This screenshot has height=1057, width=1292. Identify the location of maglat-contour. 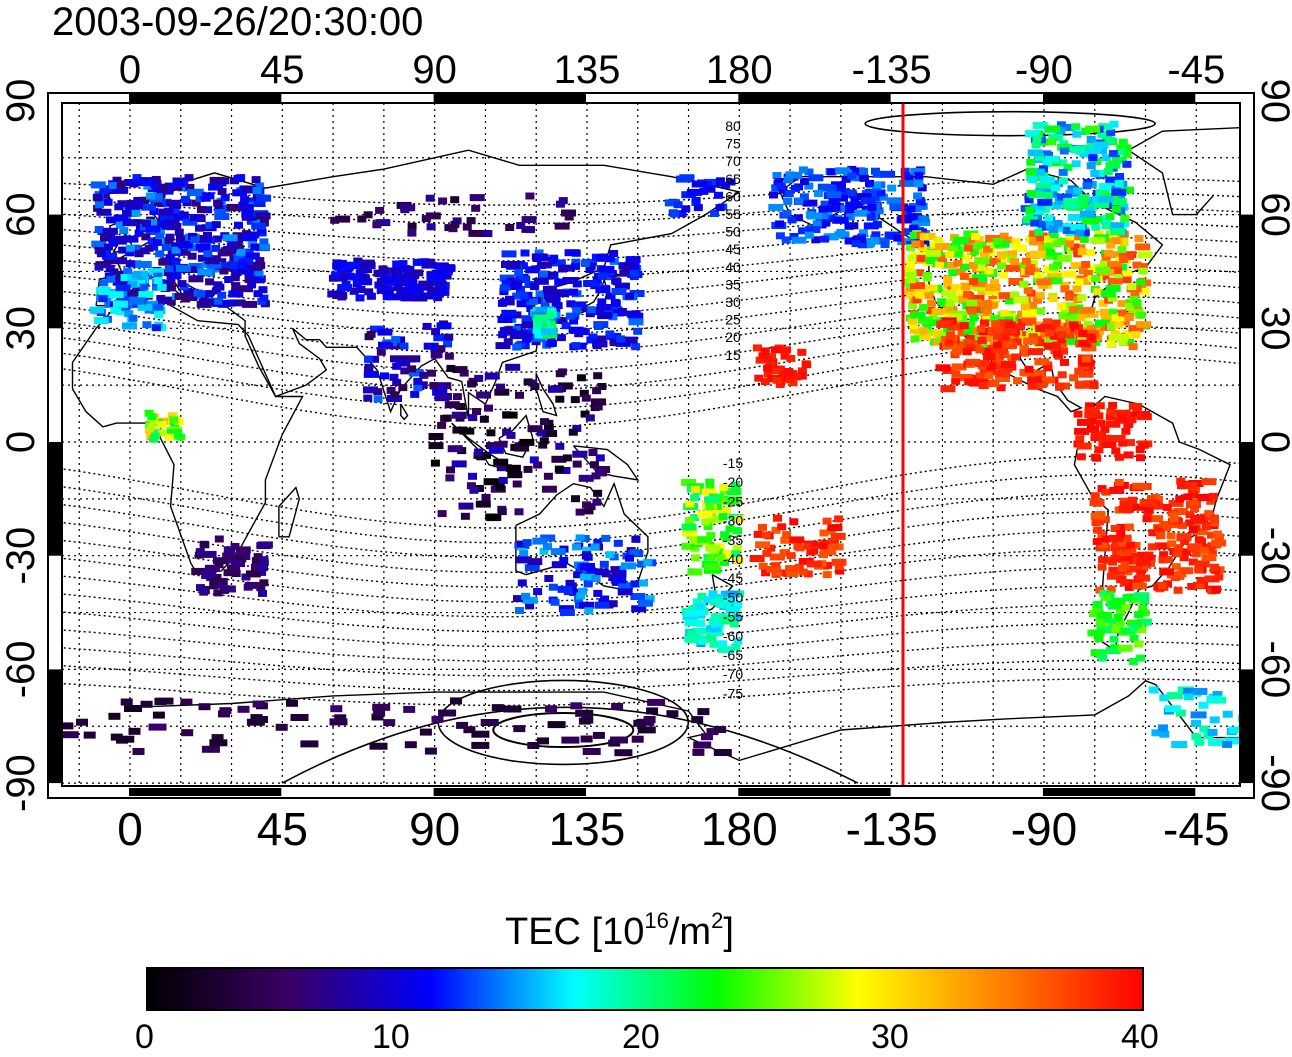
(651, 642).